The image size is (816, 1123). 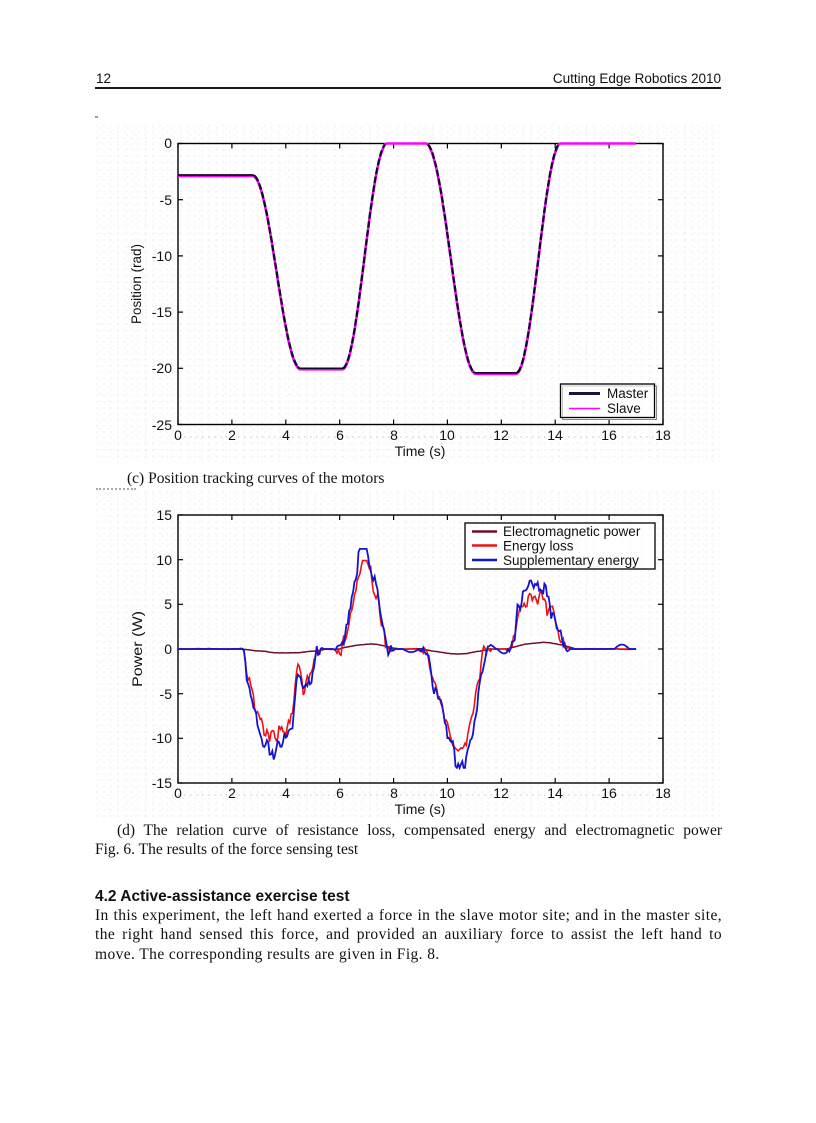 What do you see at coordinates (136, 284) in the screenshot?
I see `svg-text: Position (rad)` at bounding box center [136, 284].